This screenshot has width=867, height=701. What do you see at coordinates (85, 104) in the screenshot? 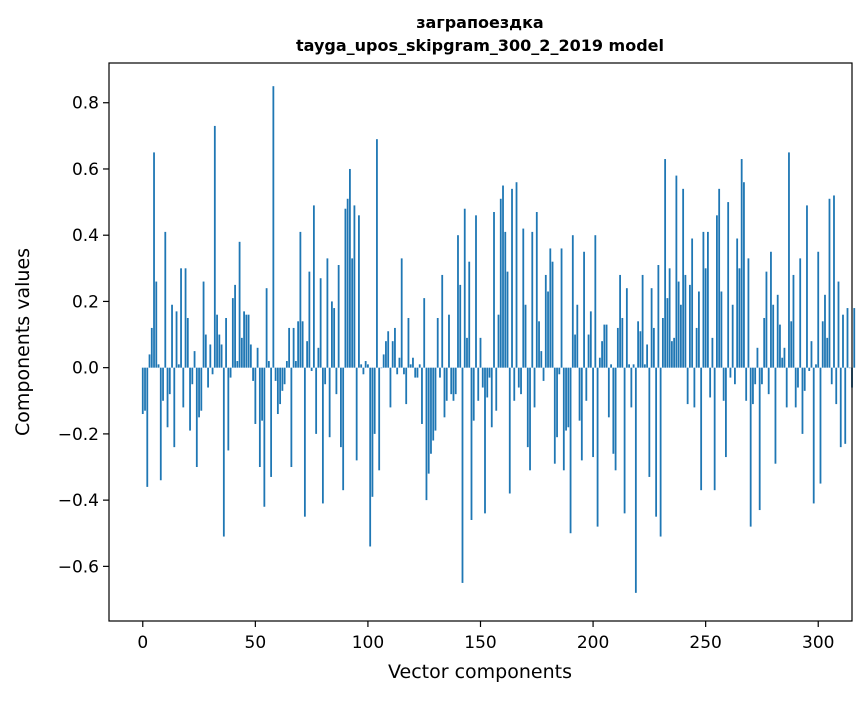
I see `y-tick-label: 0.8` at bounding box center [85, 104].